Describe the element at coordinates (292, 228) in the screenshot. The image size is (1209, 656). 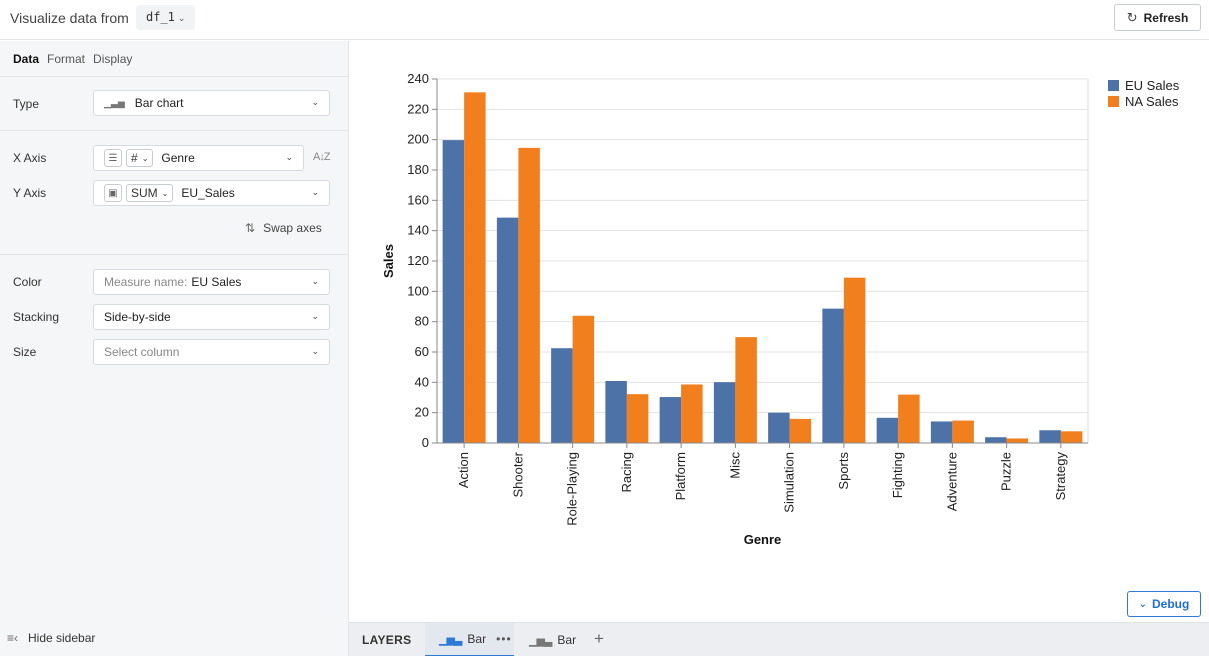
I see `swap-axes-label: Swap axes` at that location.